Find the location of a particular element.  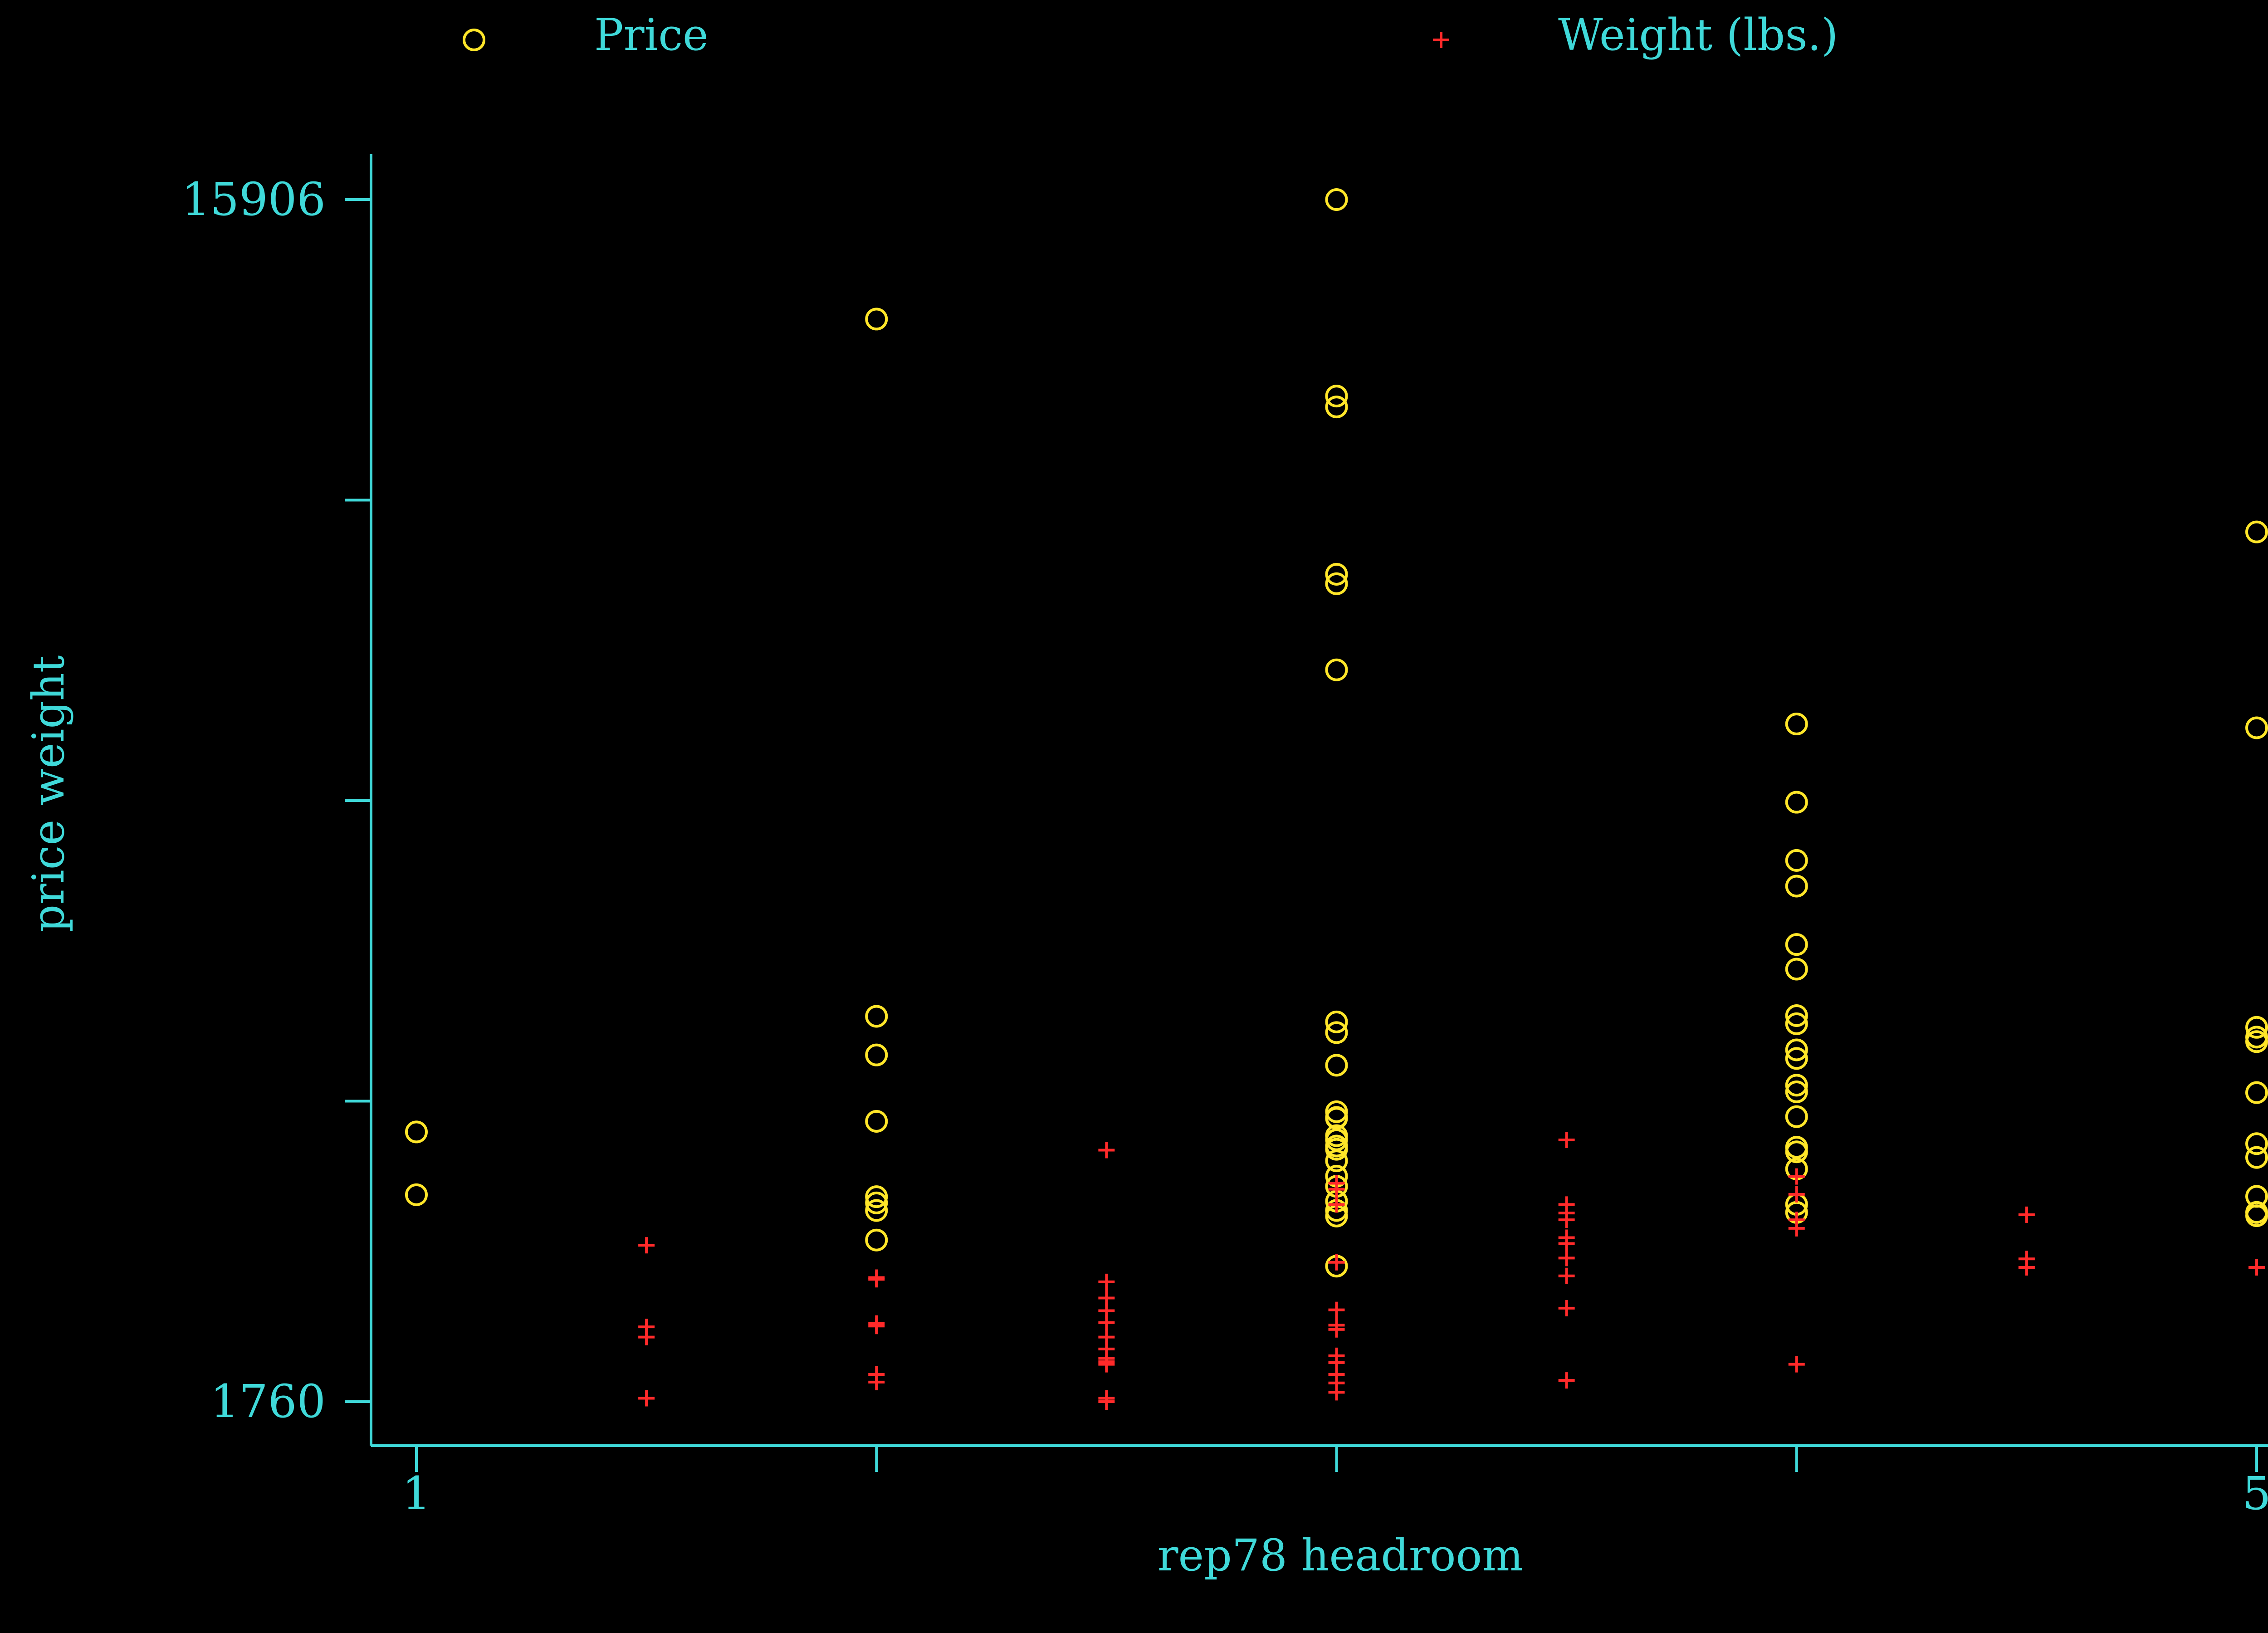

y-tick-label: 15906 is located at coordinates (254, 199).